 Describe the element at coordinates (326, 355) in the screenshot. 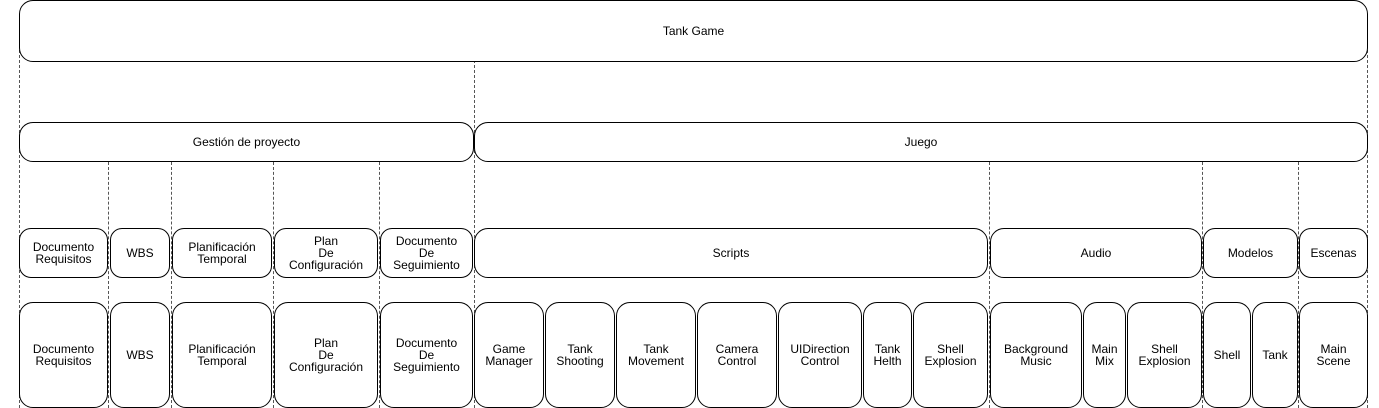

I see `leaf-plan-configuracion: Plan De Configuración` at that location.